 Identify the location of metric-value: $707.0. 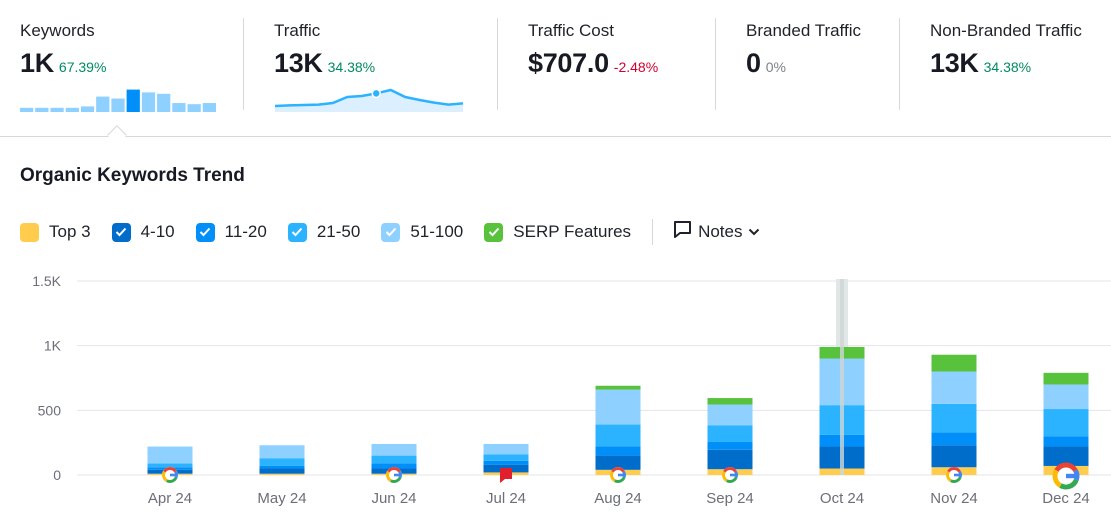
(568, 63).